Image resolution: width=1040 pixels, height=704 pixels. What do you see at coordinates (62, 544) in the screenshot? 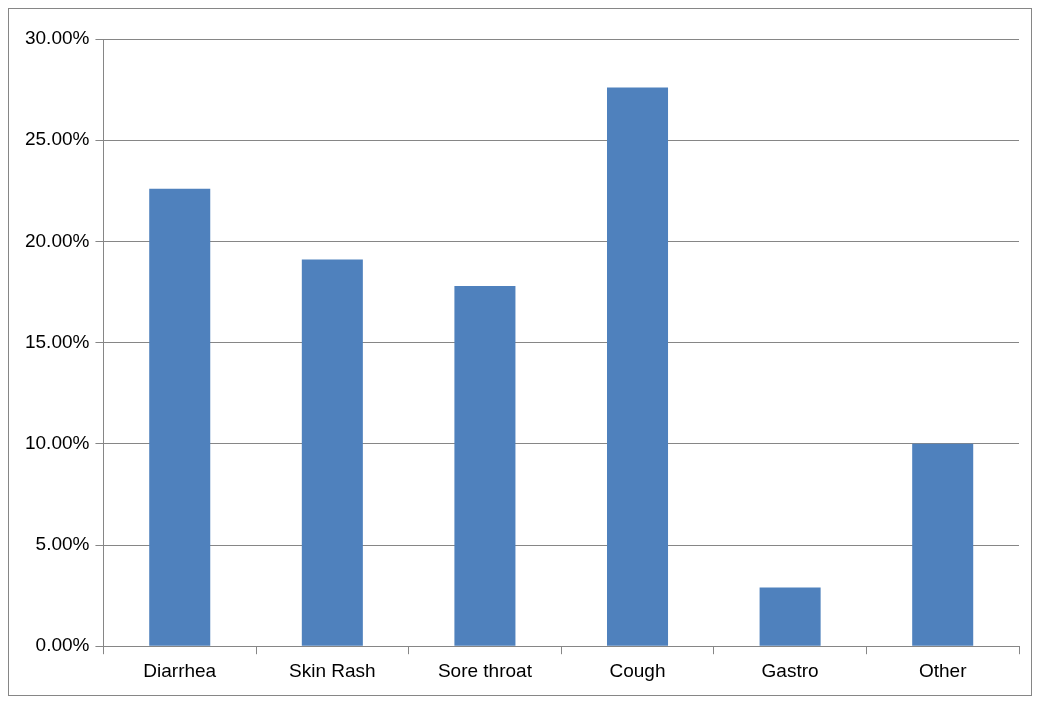
I see `y-tick-label: 5.00%` at bounding box center [62, 544].